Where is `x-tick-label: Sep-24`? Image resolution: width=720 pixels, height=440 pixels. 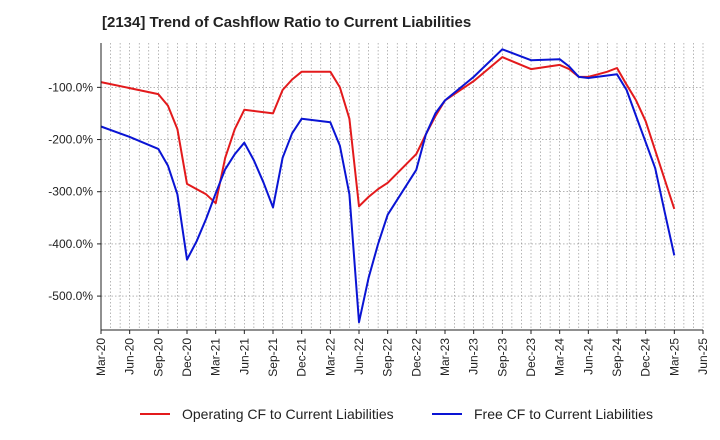 x-tick-label: Sep-24 is located at coordinates (617, 357).